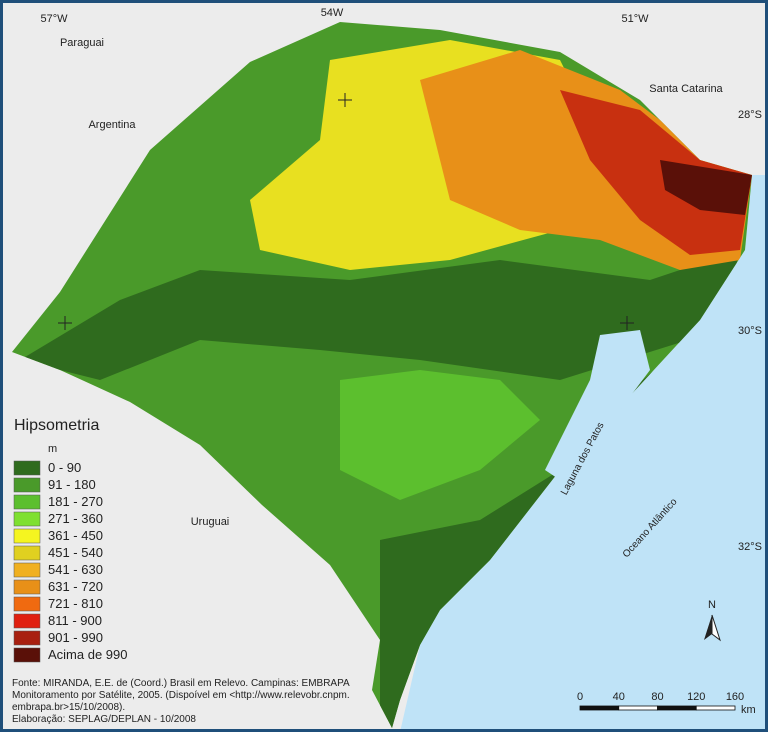 Image resolution: width=768 pixels, height=737 pixels. I want to click on place-label: Paraguai, so click(82, 43).